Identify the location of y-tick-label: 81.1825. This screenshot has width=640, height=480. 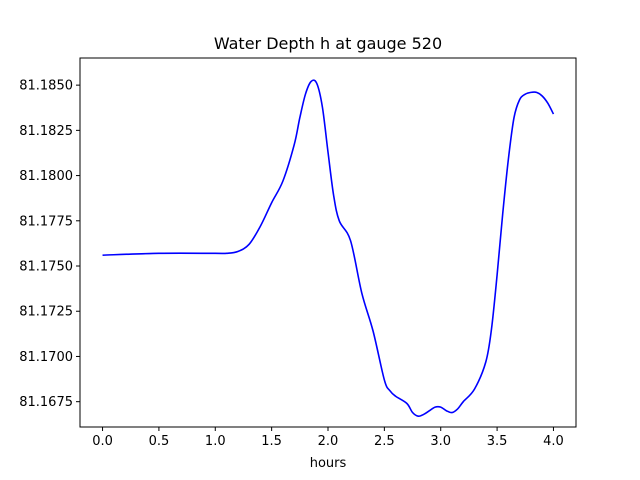
(46, 131).